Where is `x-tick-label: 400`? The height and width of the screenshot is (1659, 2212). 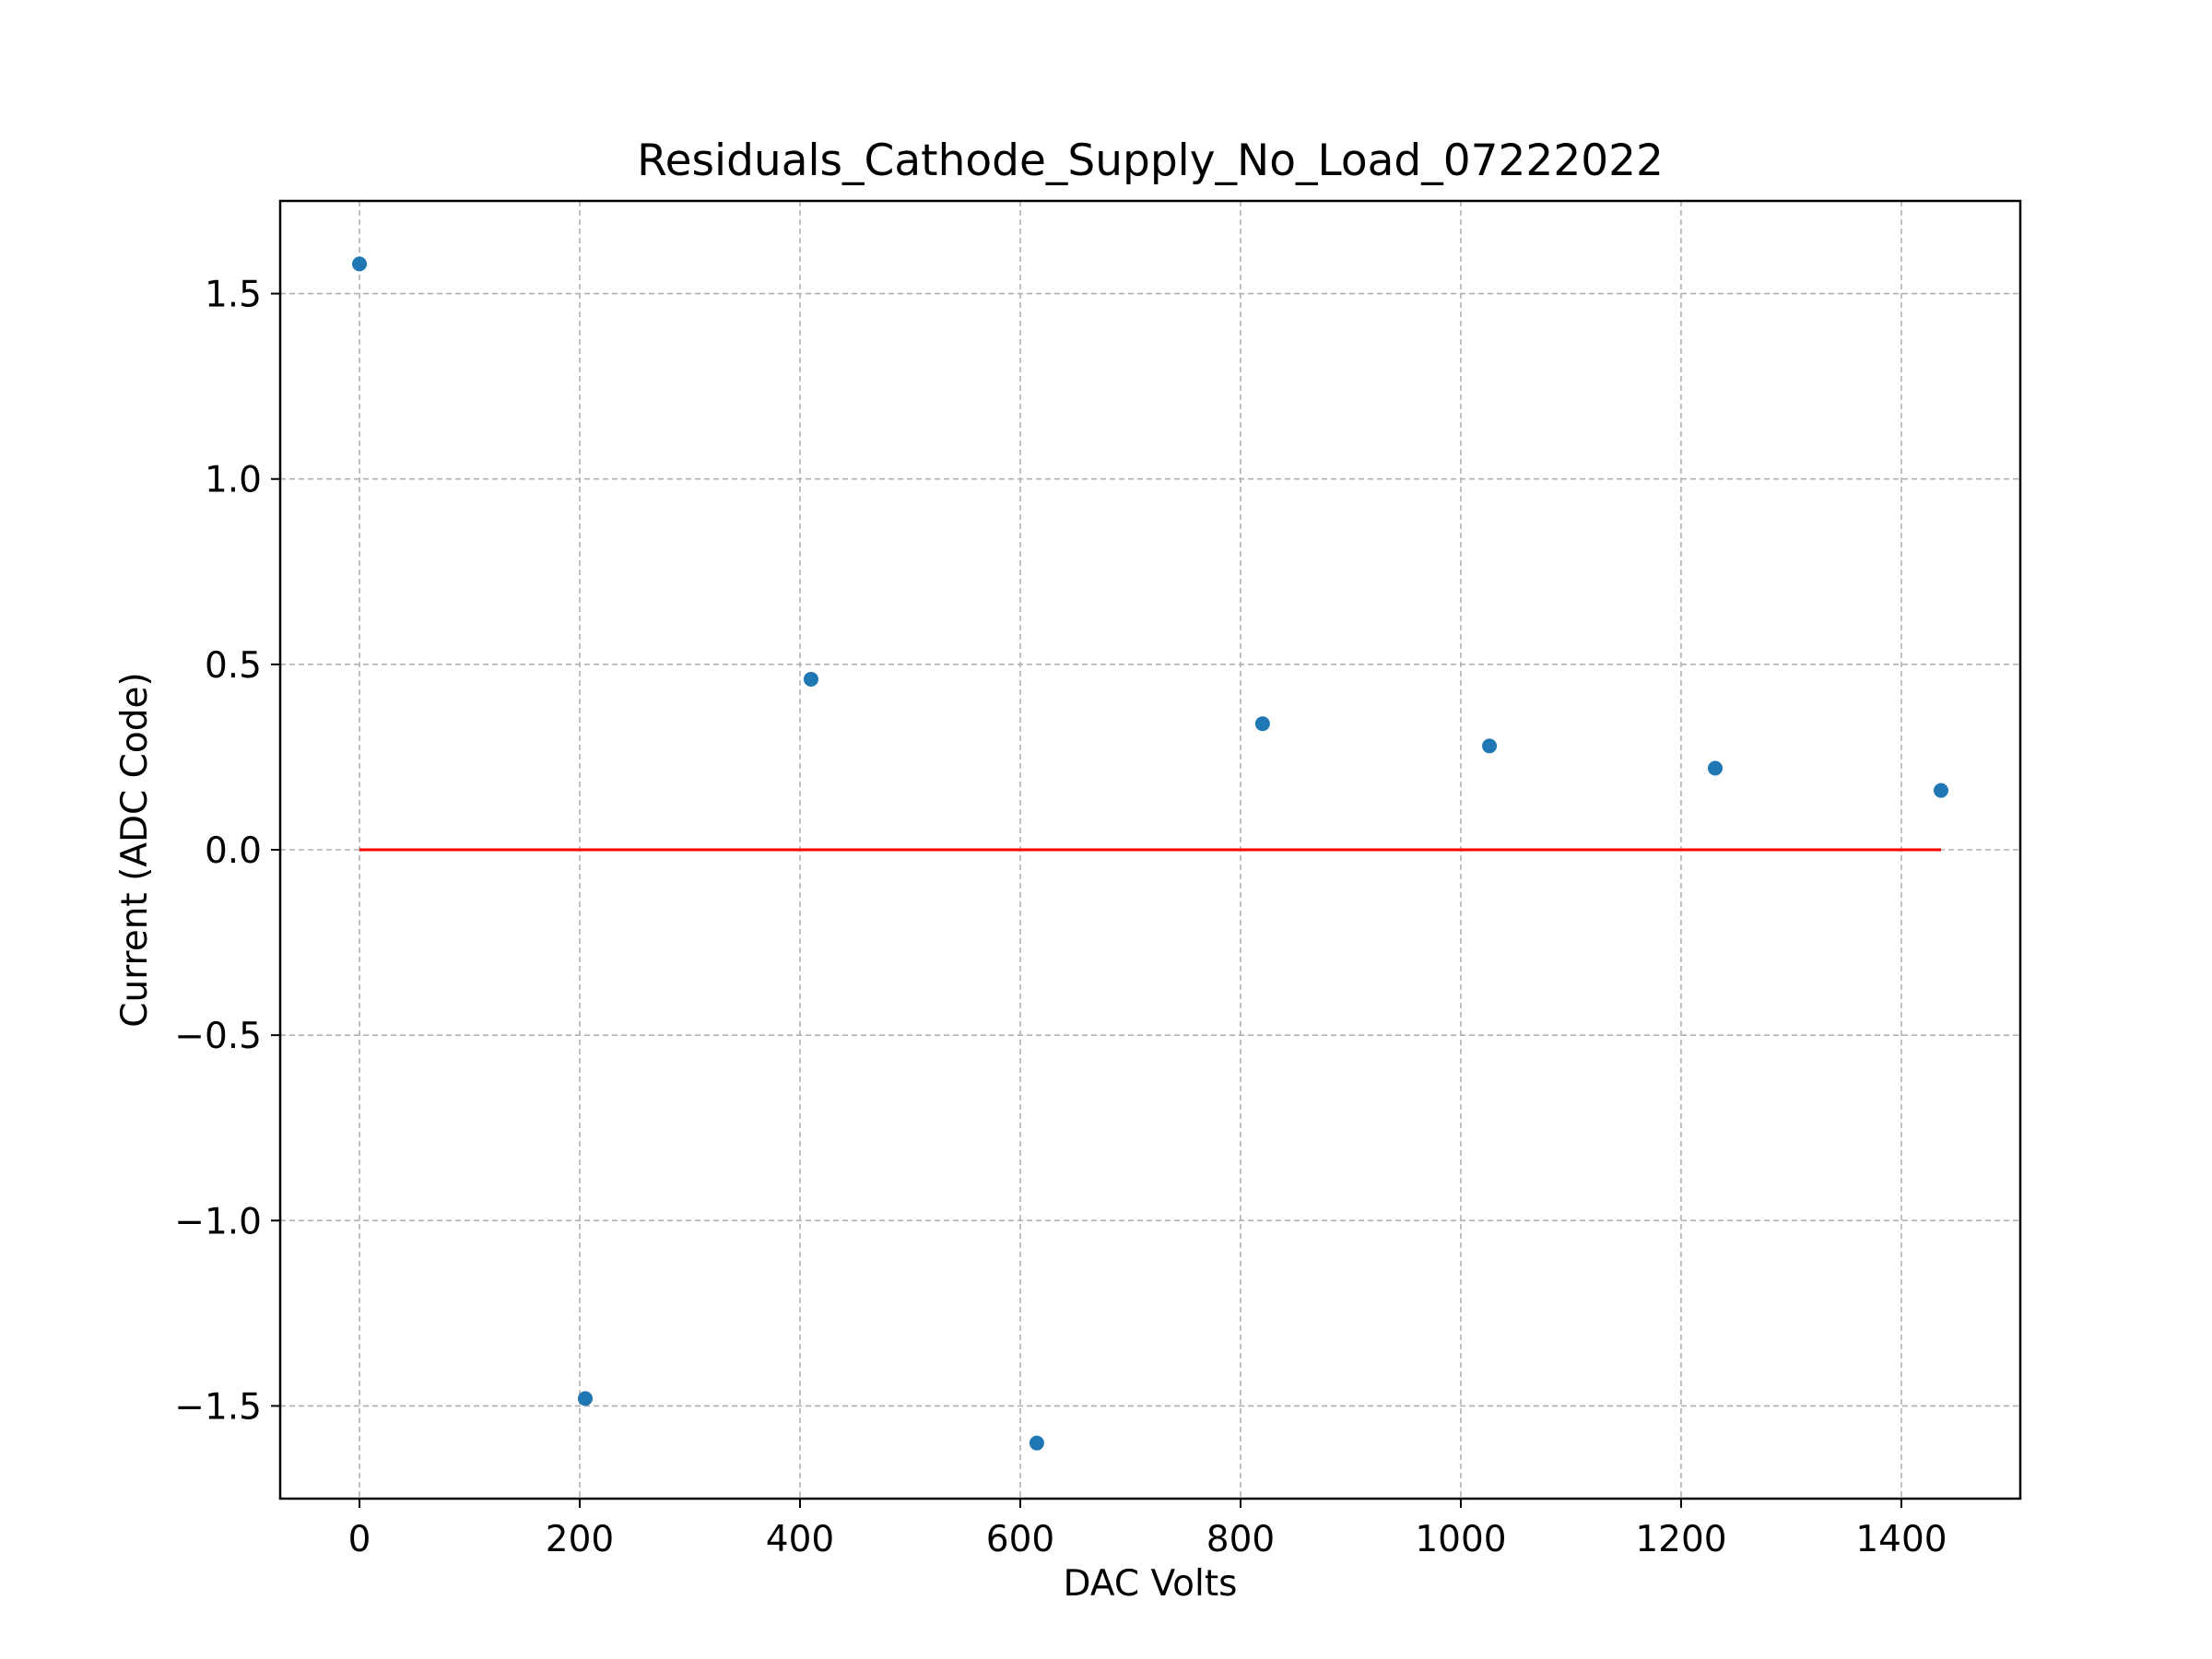
x-tick-label: 400 is located at coordinates (800, 1539).